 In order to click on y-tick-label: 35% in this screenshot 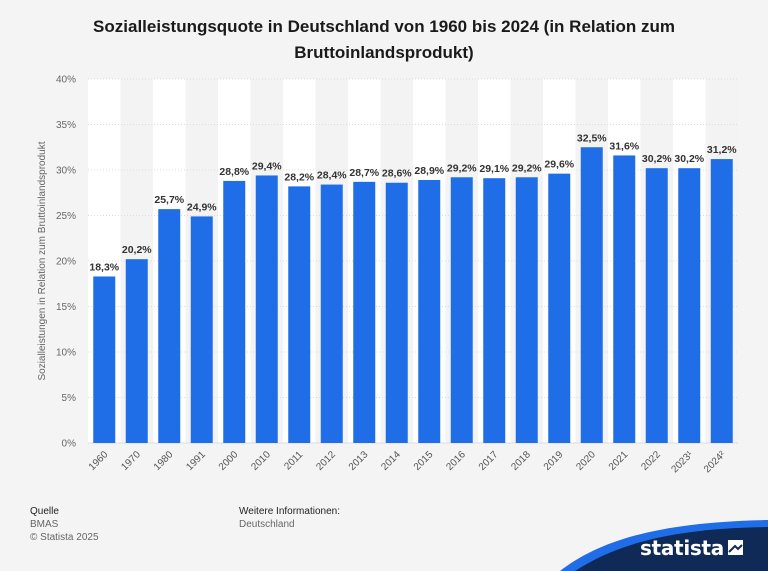, I will do `click(66, 125)`.